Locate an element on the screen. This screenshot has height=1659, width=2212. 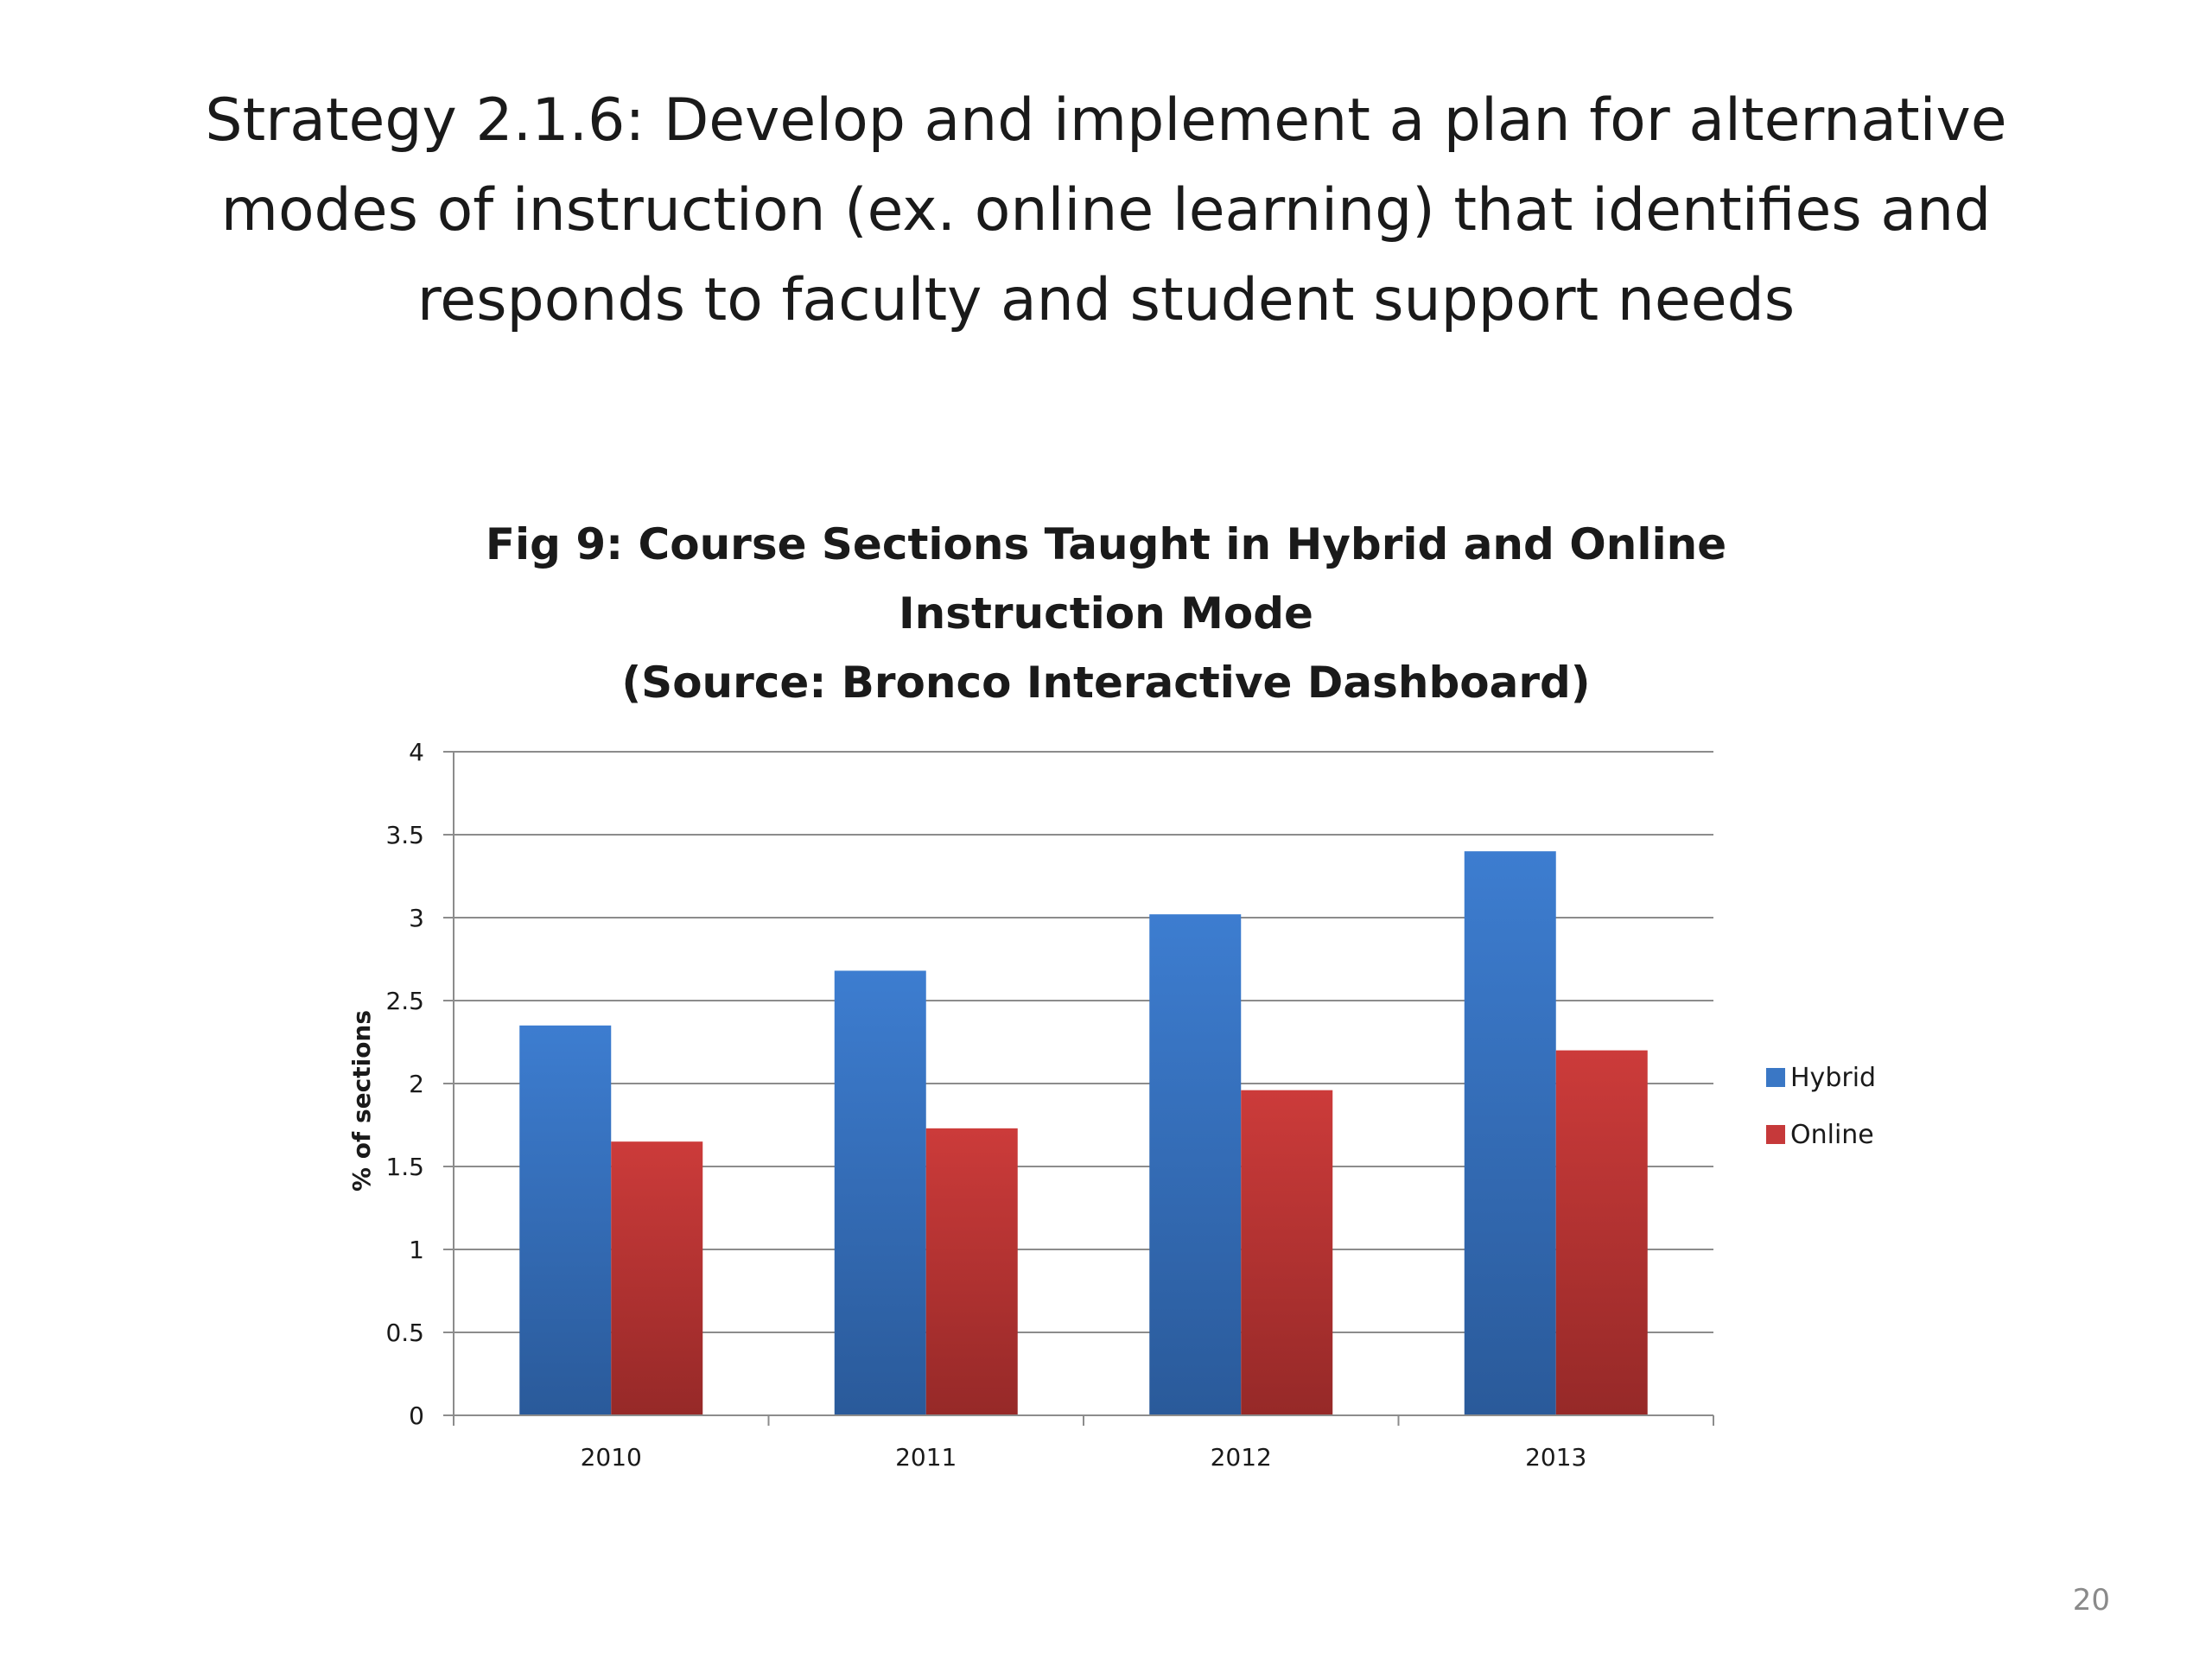
y-tick-label: 4 is located at coordinates (416, 752).